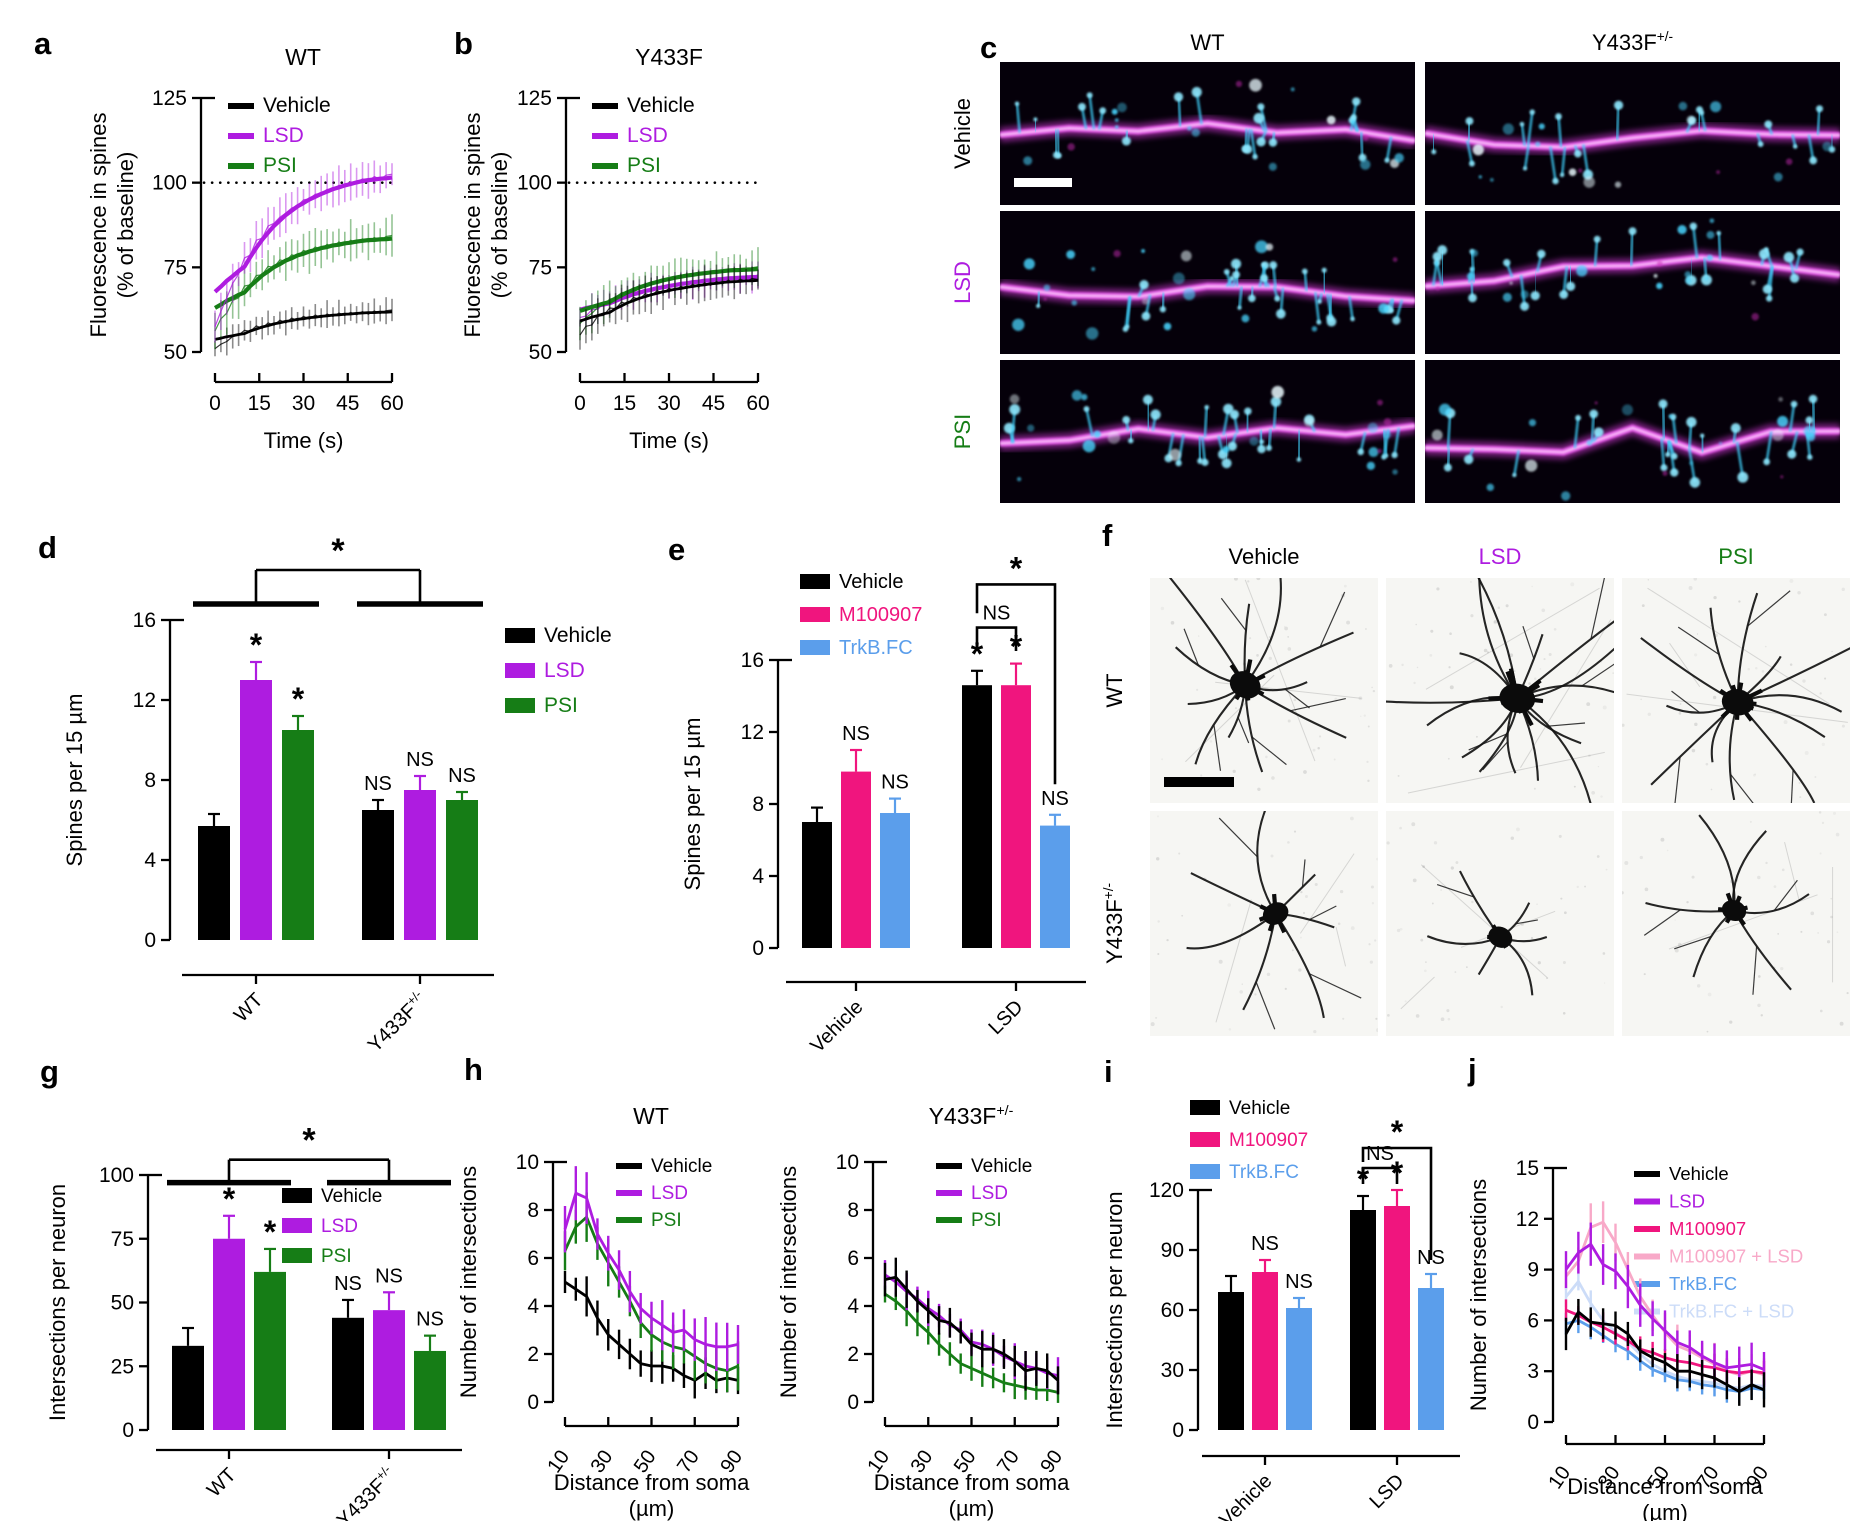  I want to click on svg-text: 75, so click(122, 1239).